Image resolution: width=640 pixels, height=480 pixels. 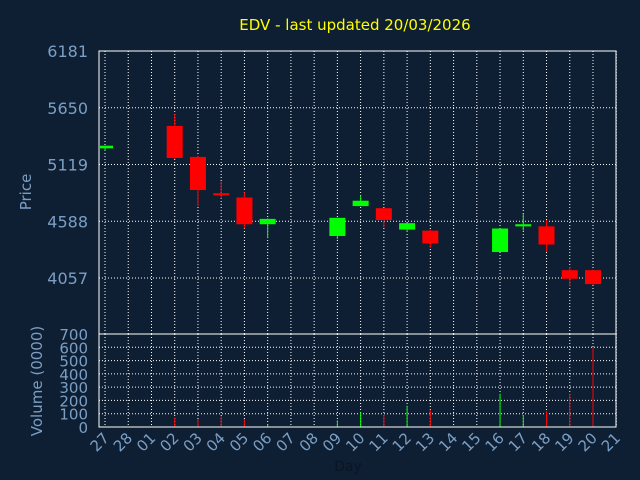 What do you see at coordinates (73, 348) in the screenshot?
I see `volume-tick-label: 600` at bounding box center [73, 348].